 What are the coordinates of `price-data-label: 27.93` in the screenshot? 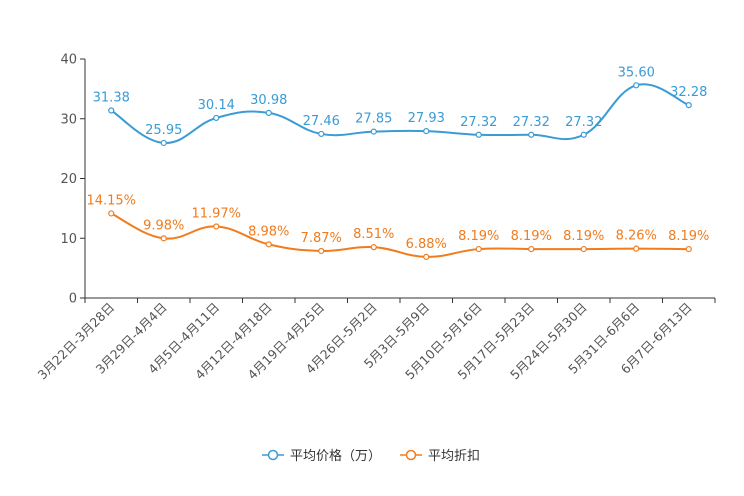 It's located at (426, 118).